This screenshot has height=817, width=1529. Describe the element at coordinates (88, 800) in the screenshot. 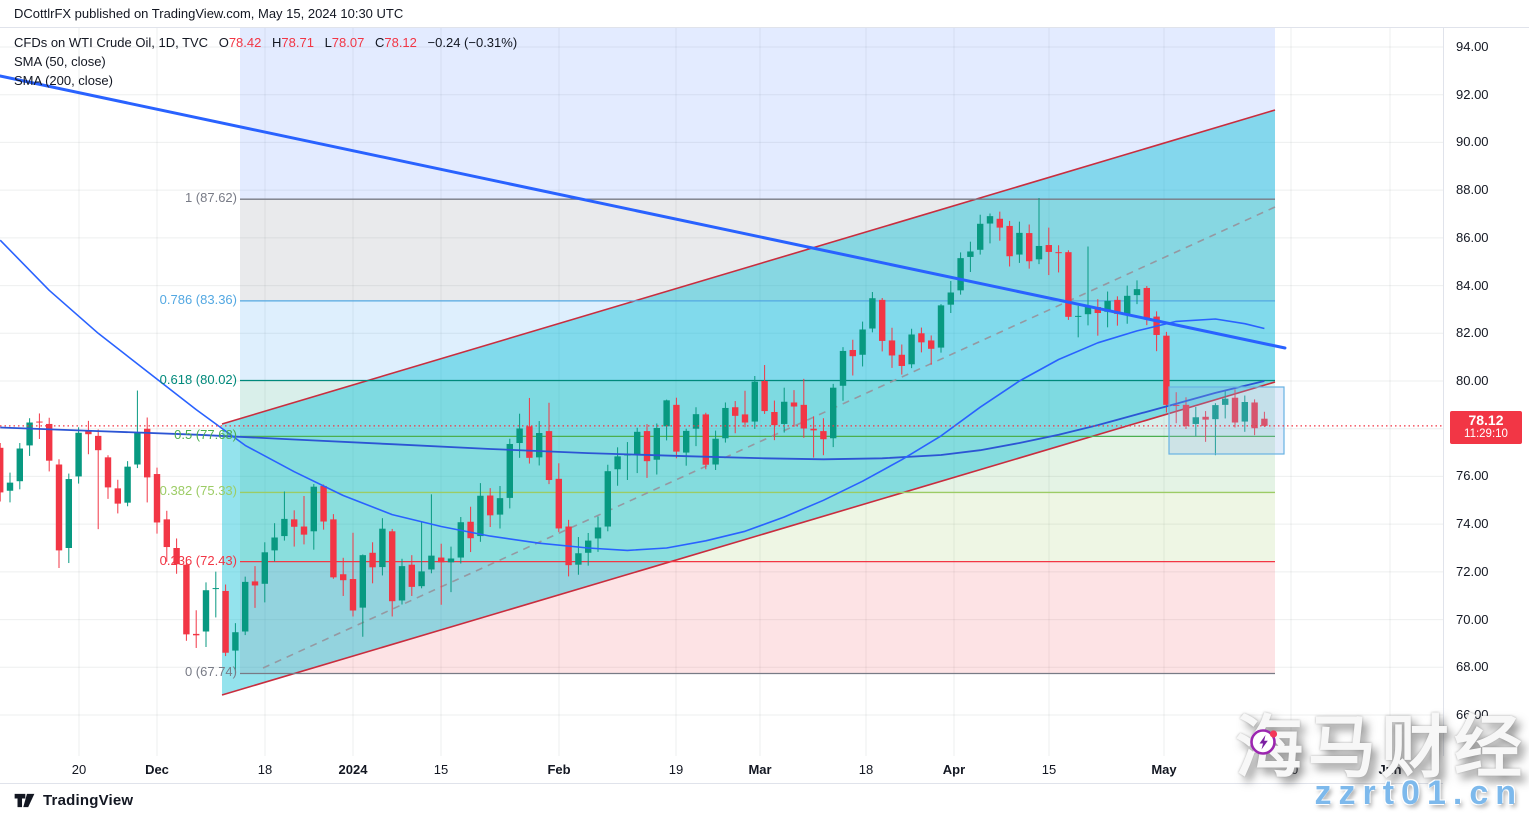

I see `tradingview-brand-text: TradingView` at that location.